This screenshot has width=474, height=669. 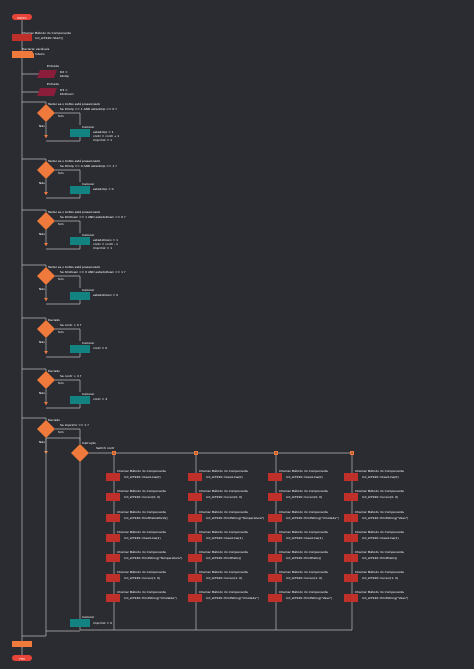 I want to click on end-terminal, so click(x=22, y=658).